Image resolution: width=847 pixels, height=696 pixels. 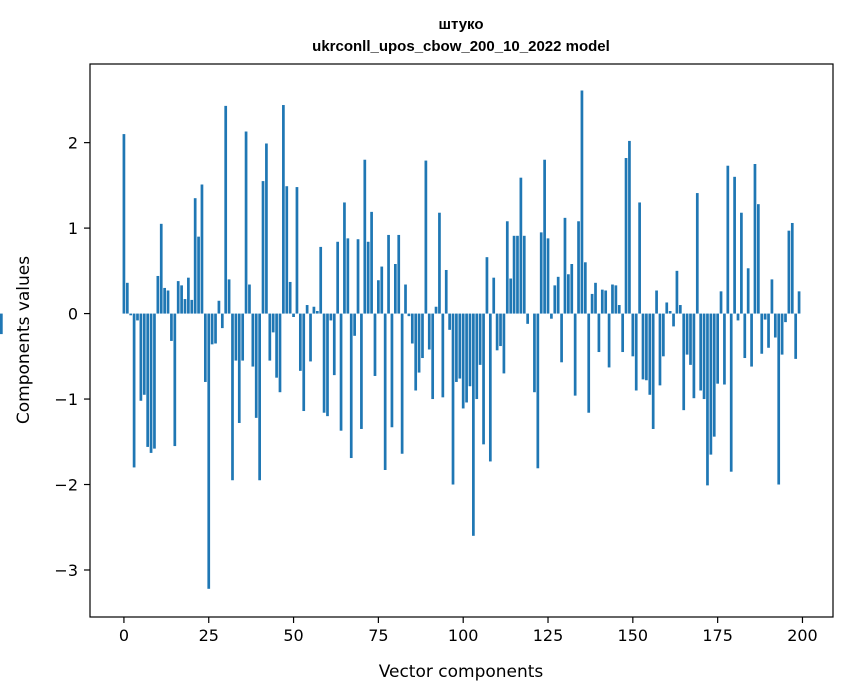 I want to click on y-tick-label: −2, so click(x=66, y=485).